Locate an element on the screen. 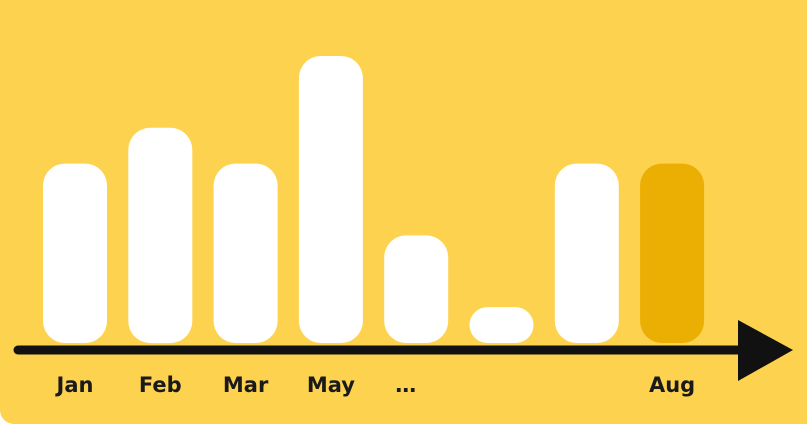 Image resolution: width=807 pixels, height=424 pixels. x-axis is located at coordinates (403, 350).